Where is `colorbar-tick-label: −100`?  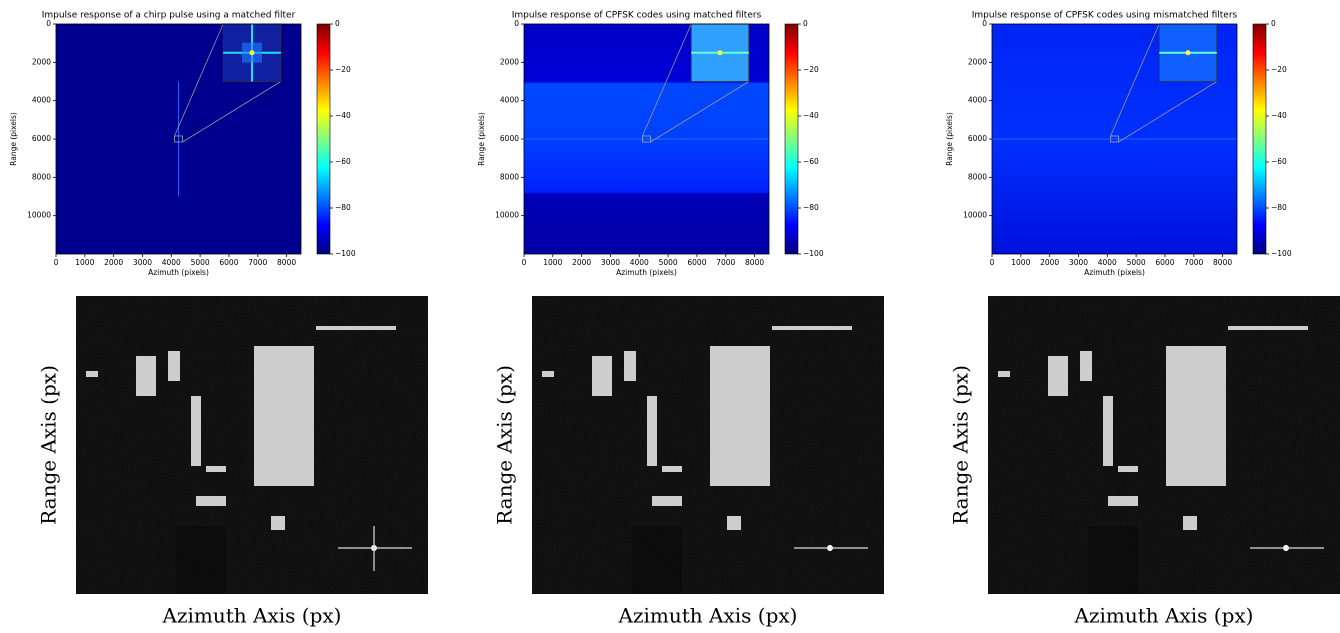 colorbar-tick-label: −100 is located at coordinates (345, 253).